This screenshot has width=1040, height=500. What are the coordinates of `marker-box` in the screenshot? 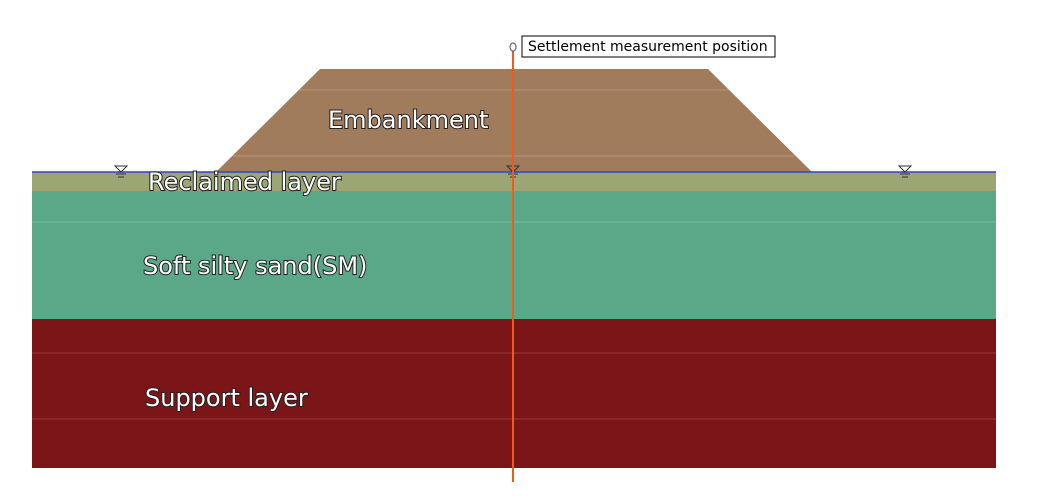 It's located at (648, 46).